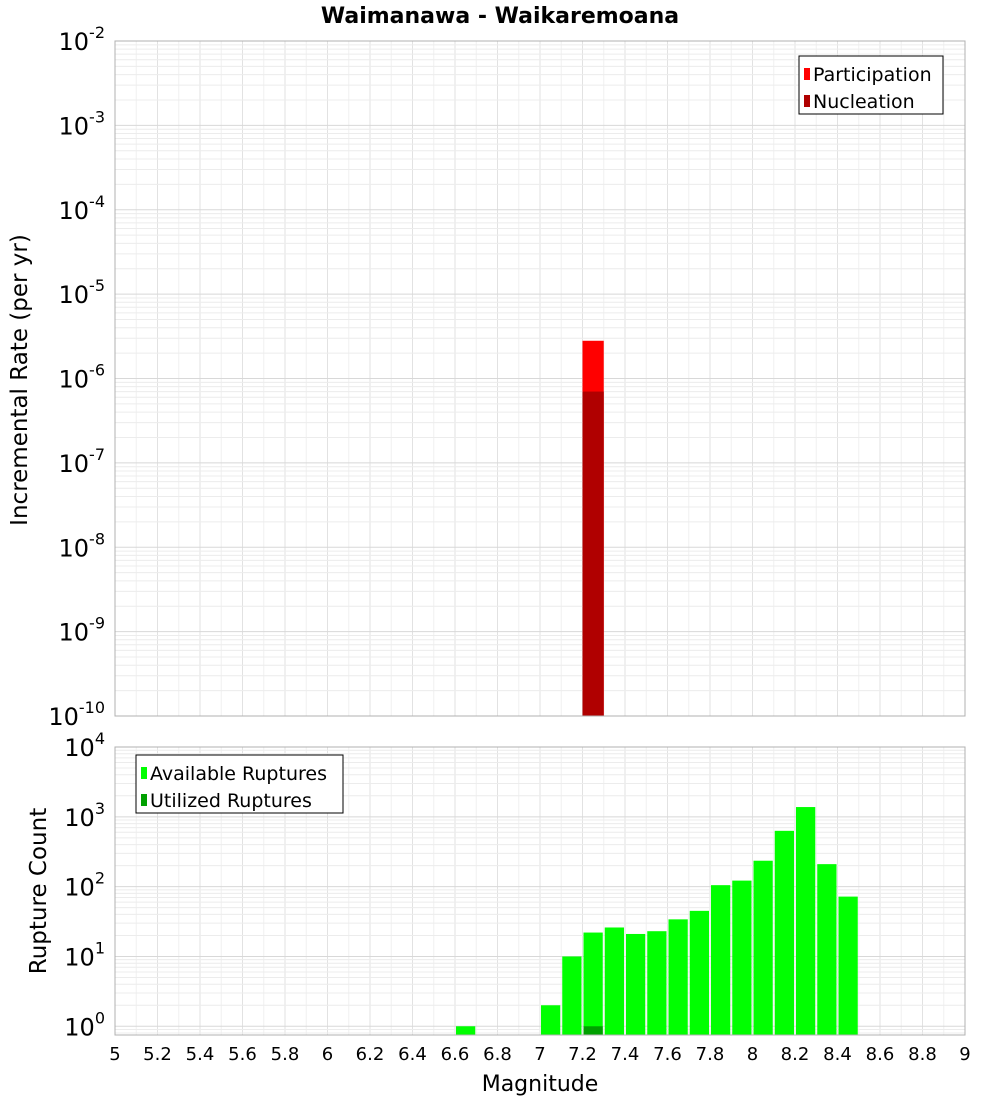 The width and height of the screenshot is (1000, 1104). Describe the element at coordinates (84, 815) in the screenshot. I see `y-tick-label: 10³` at that location.